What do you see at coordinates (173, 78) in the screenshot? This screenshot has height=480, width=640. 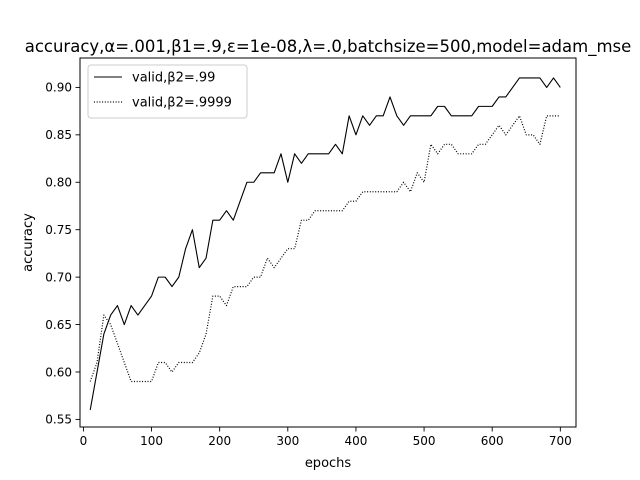 I see `legend-label-1: valid,β2=.99` at bounding box center [173, 78].